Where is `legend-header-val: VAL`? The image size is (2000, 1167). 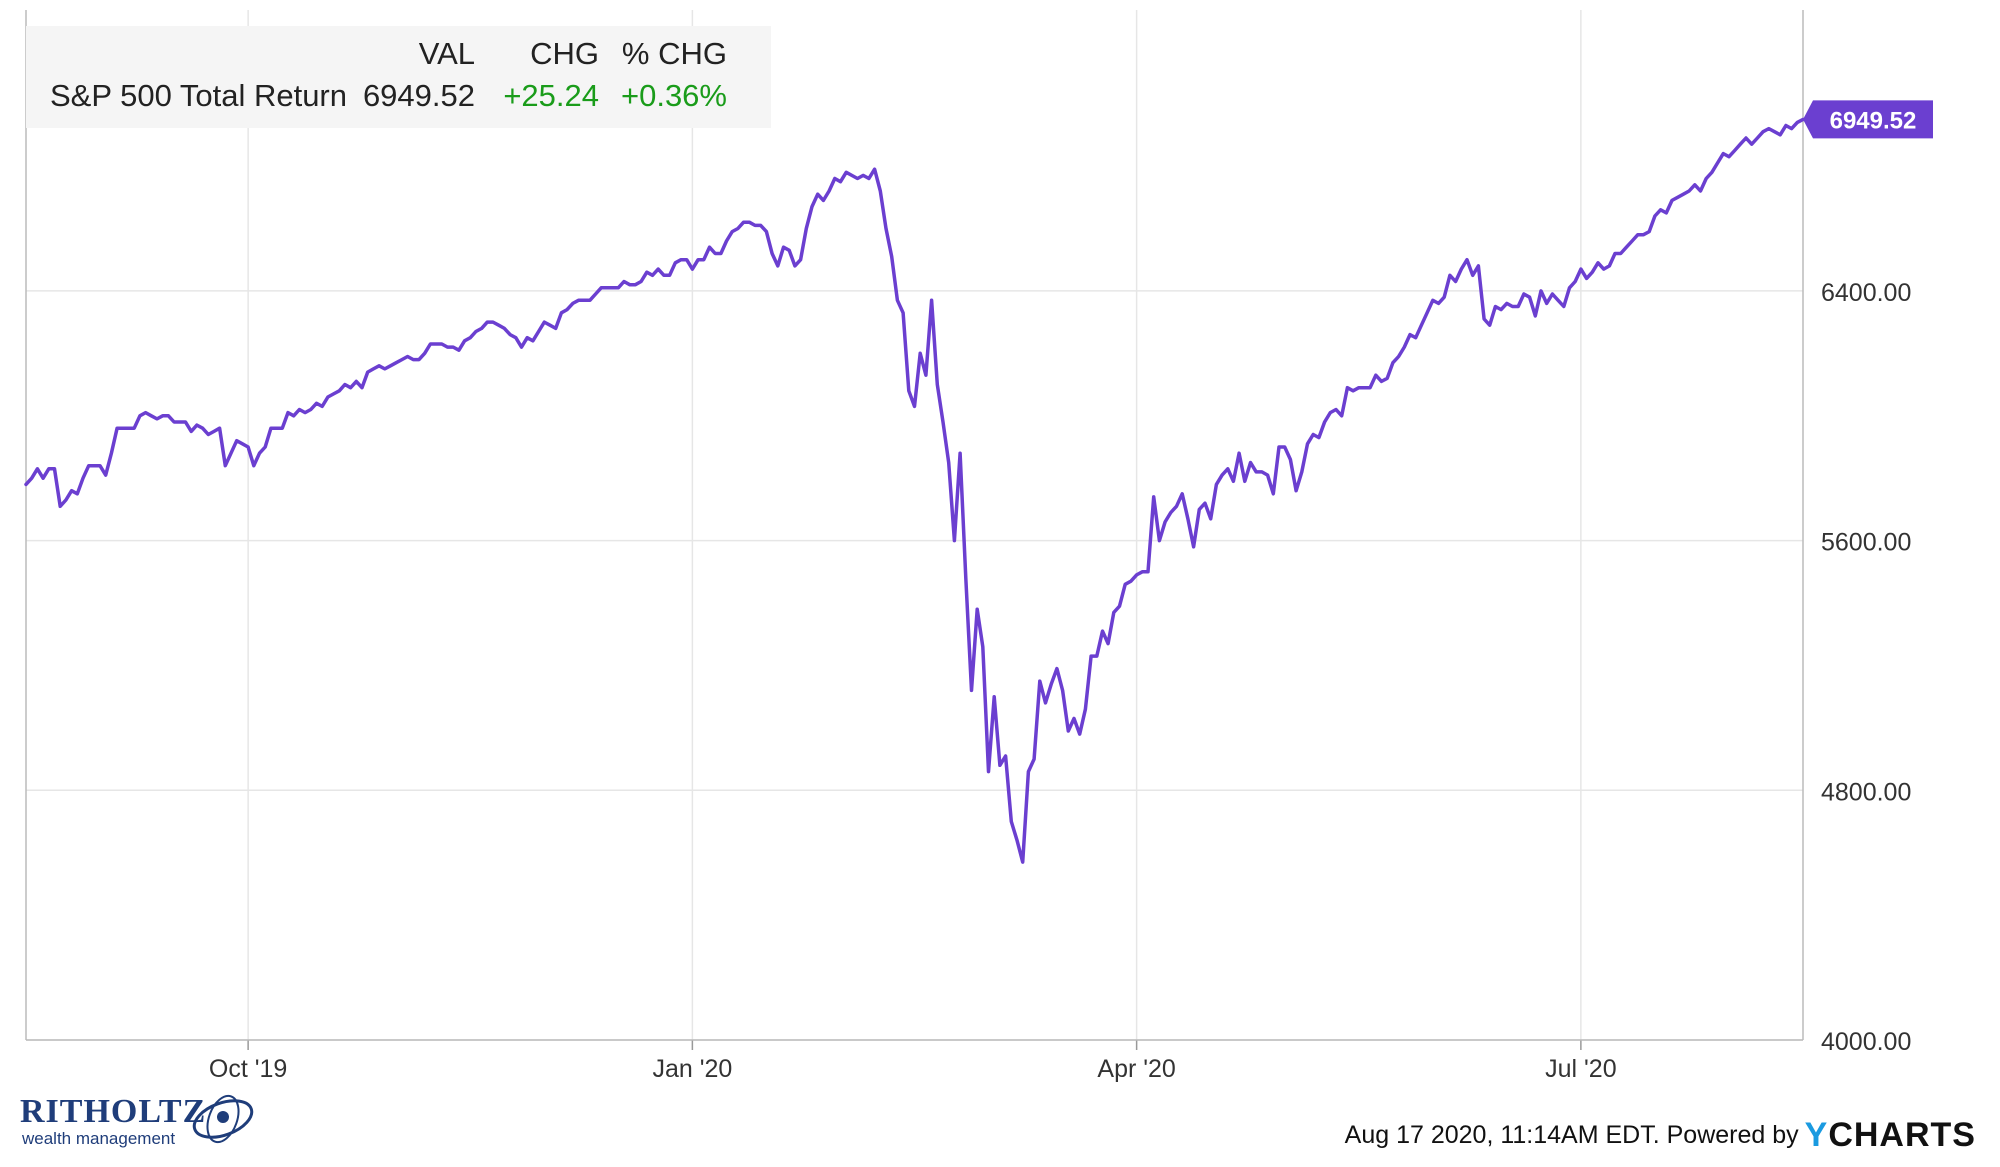 legend-header-val: VAL is located at coordinates (446, 53).